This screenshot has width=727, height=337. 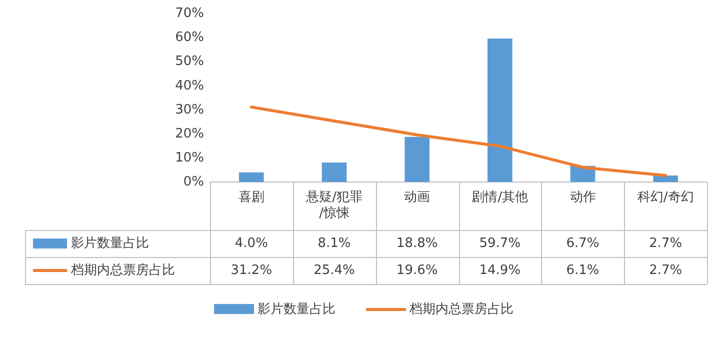 What do you see at coordinates (334, 243) in the screenshot?
I see `data-label: 8.1%` at bounding box center [334, 243].